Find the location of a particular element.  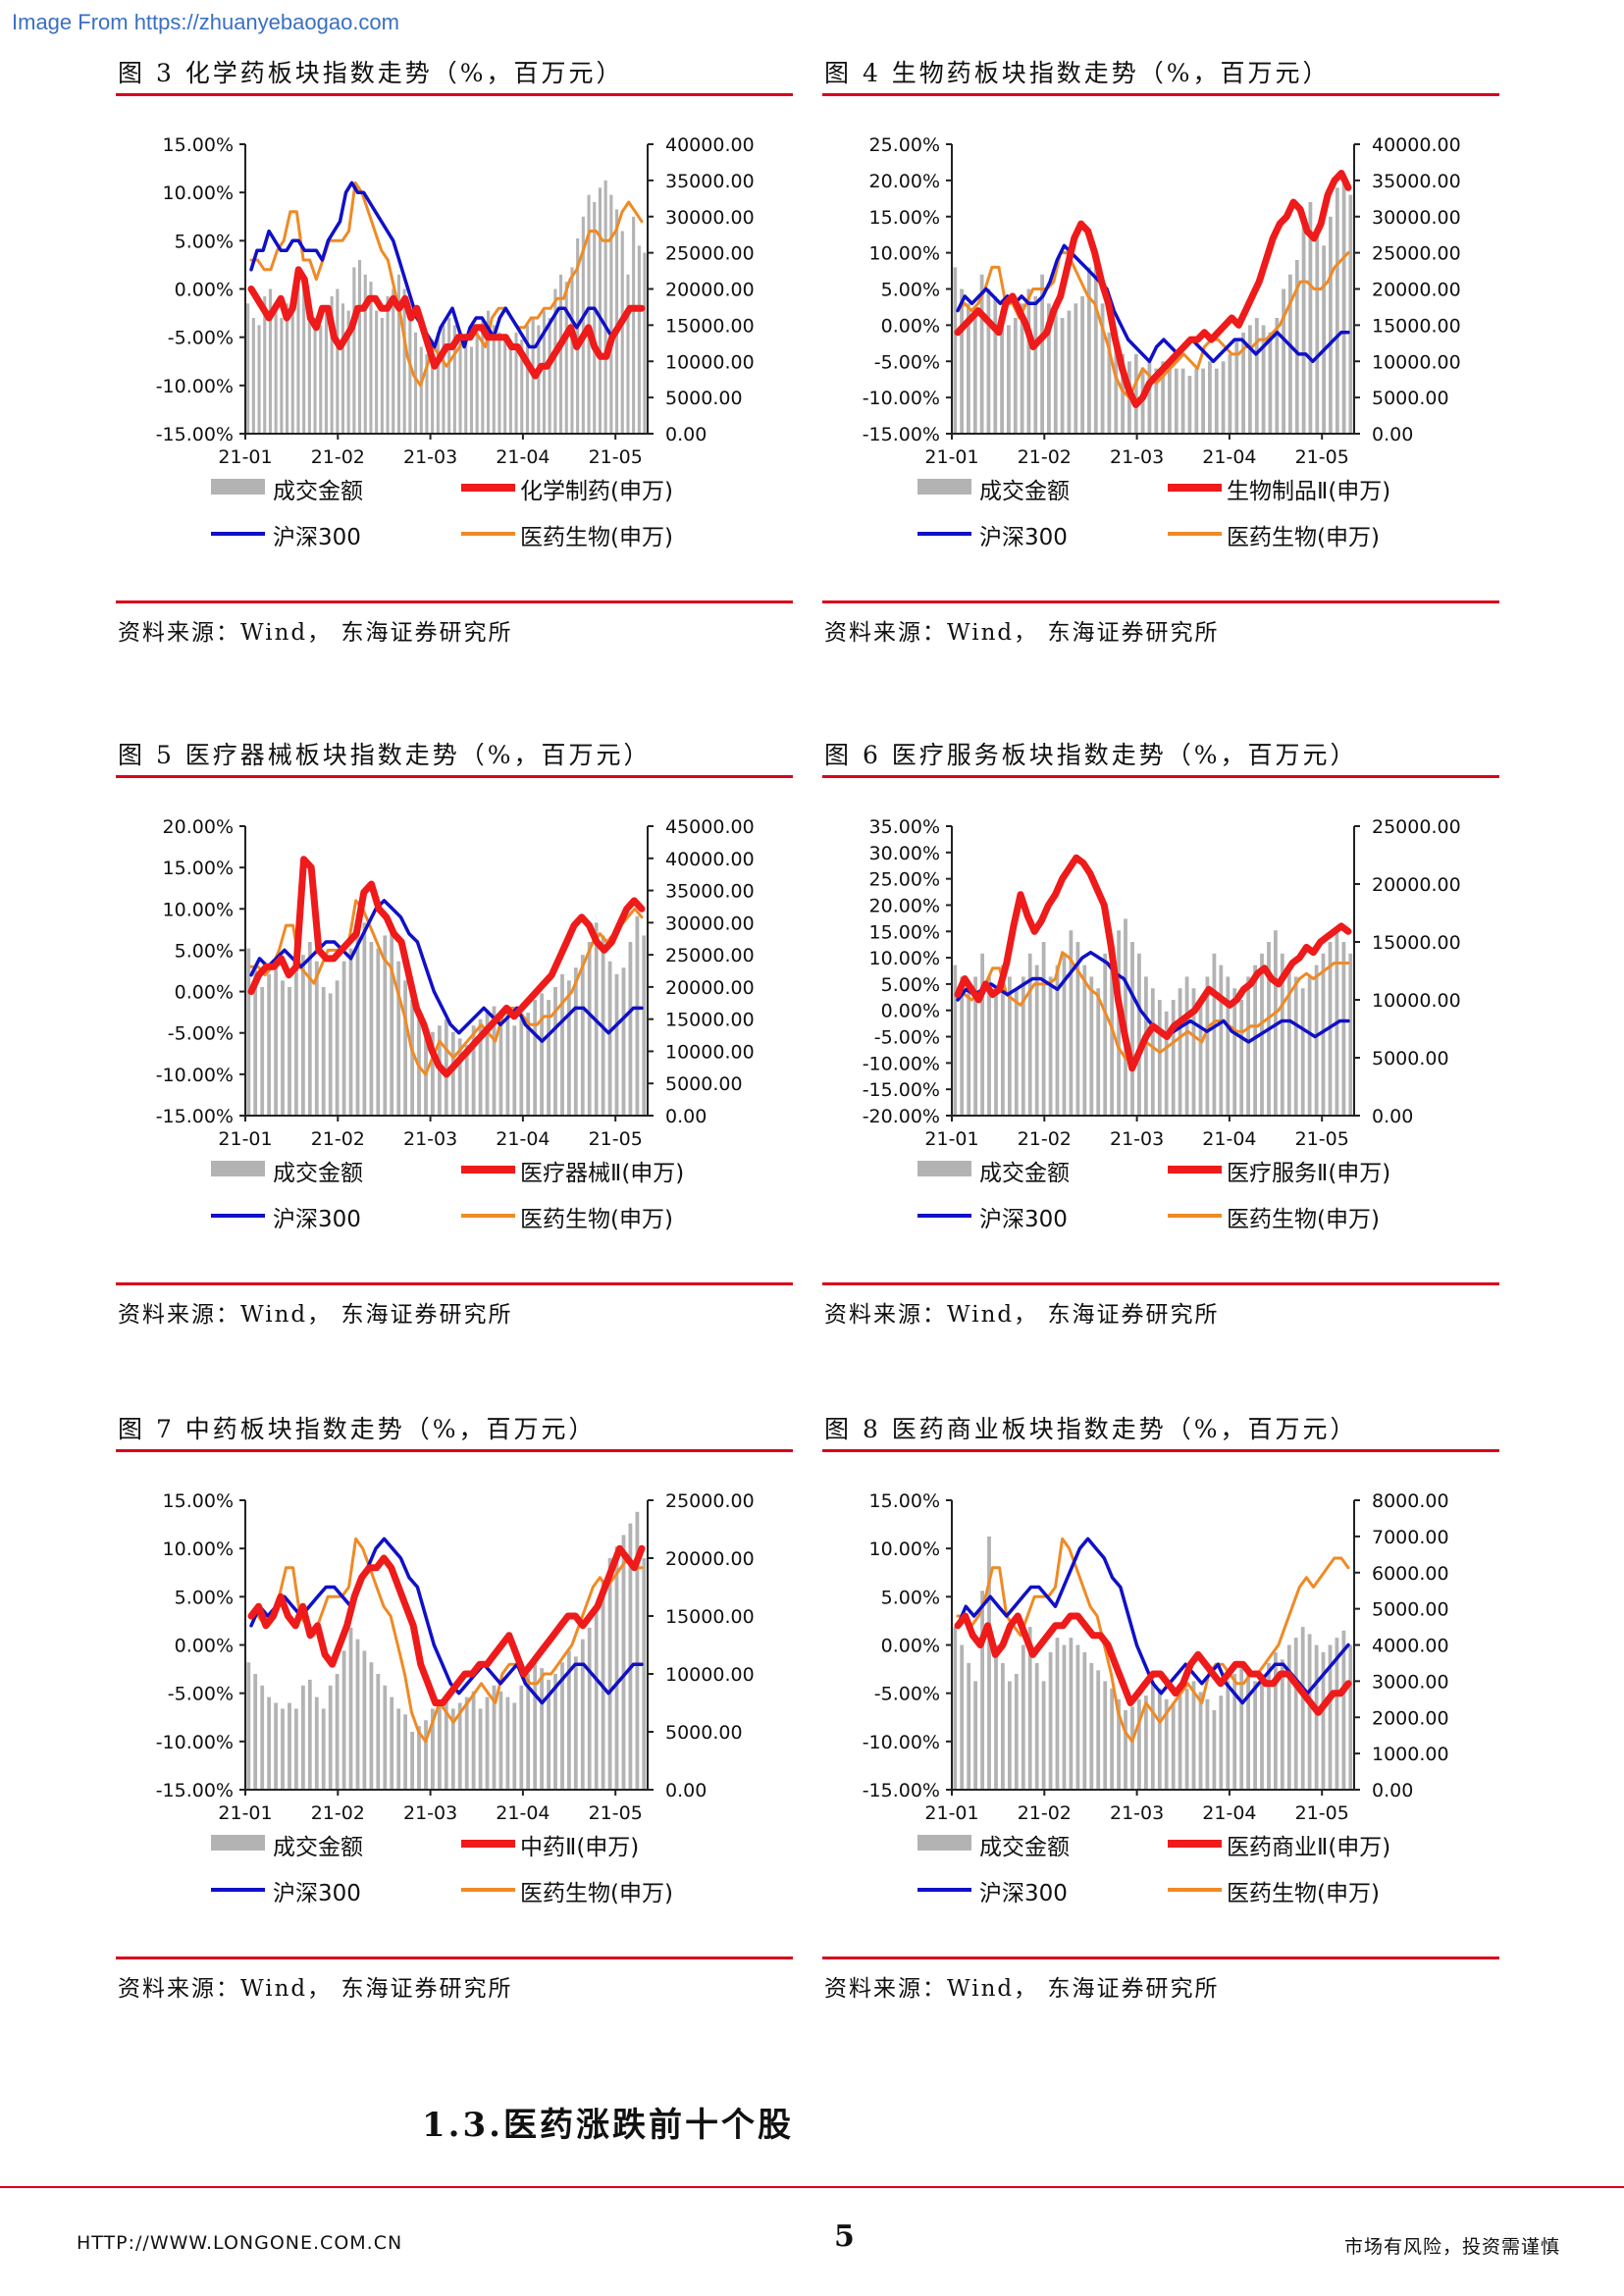

right-tick-label: 7000.00 is located at coordinates (1410, 1537).